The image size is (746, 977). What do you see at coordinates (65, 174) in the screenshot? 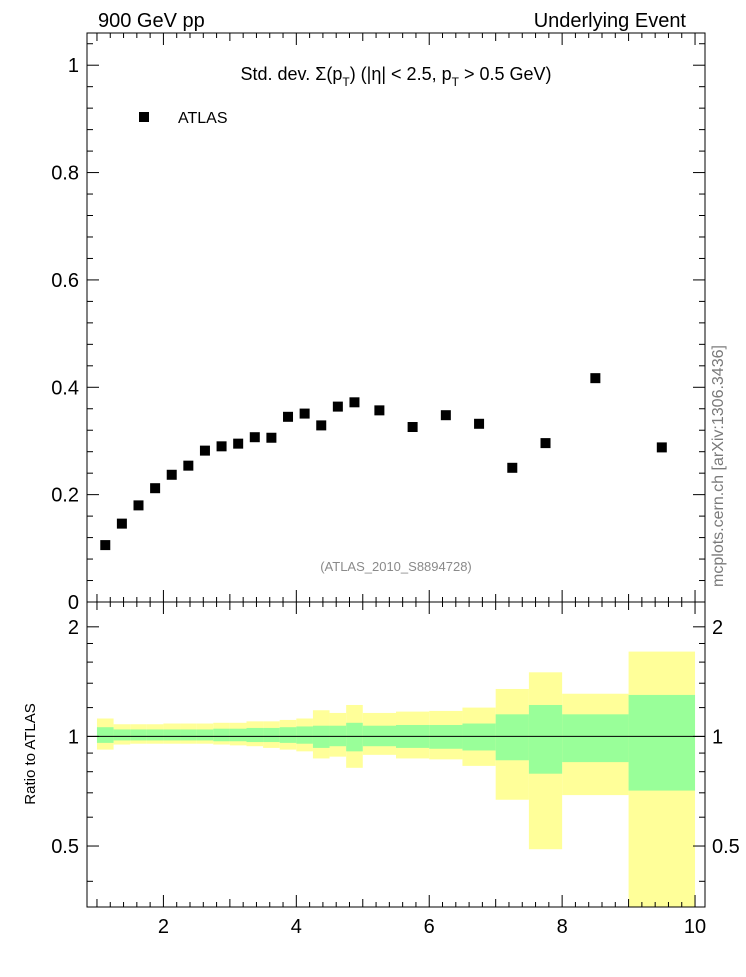
I see `y-tick-label: 0.8` at bounding box center [65, 174].